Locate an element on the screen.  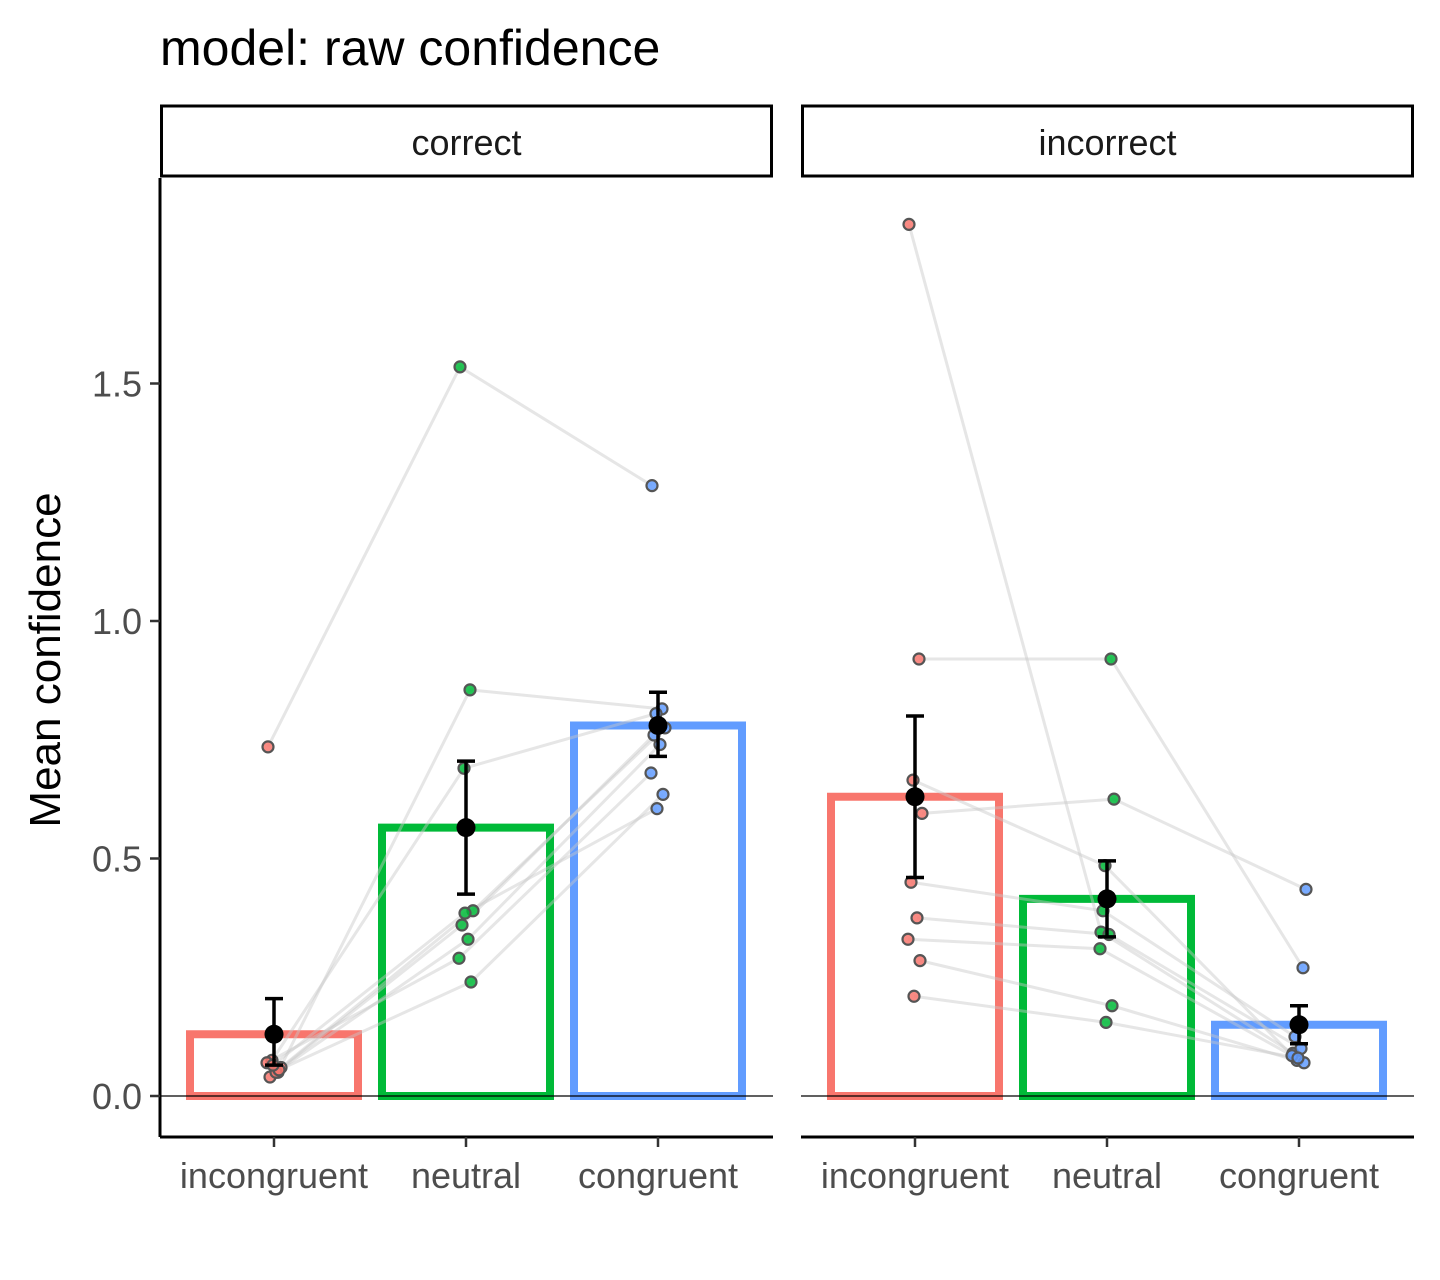
chart-title: model: raw confidence is located at coordinates (410, 48).